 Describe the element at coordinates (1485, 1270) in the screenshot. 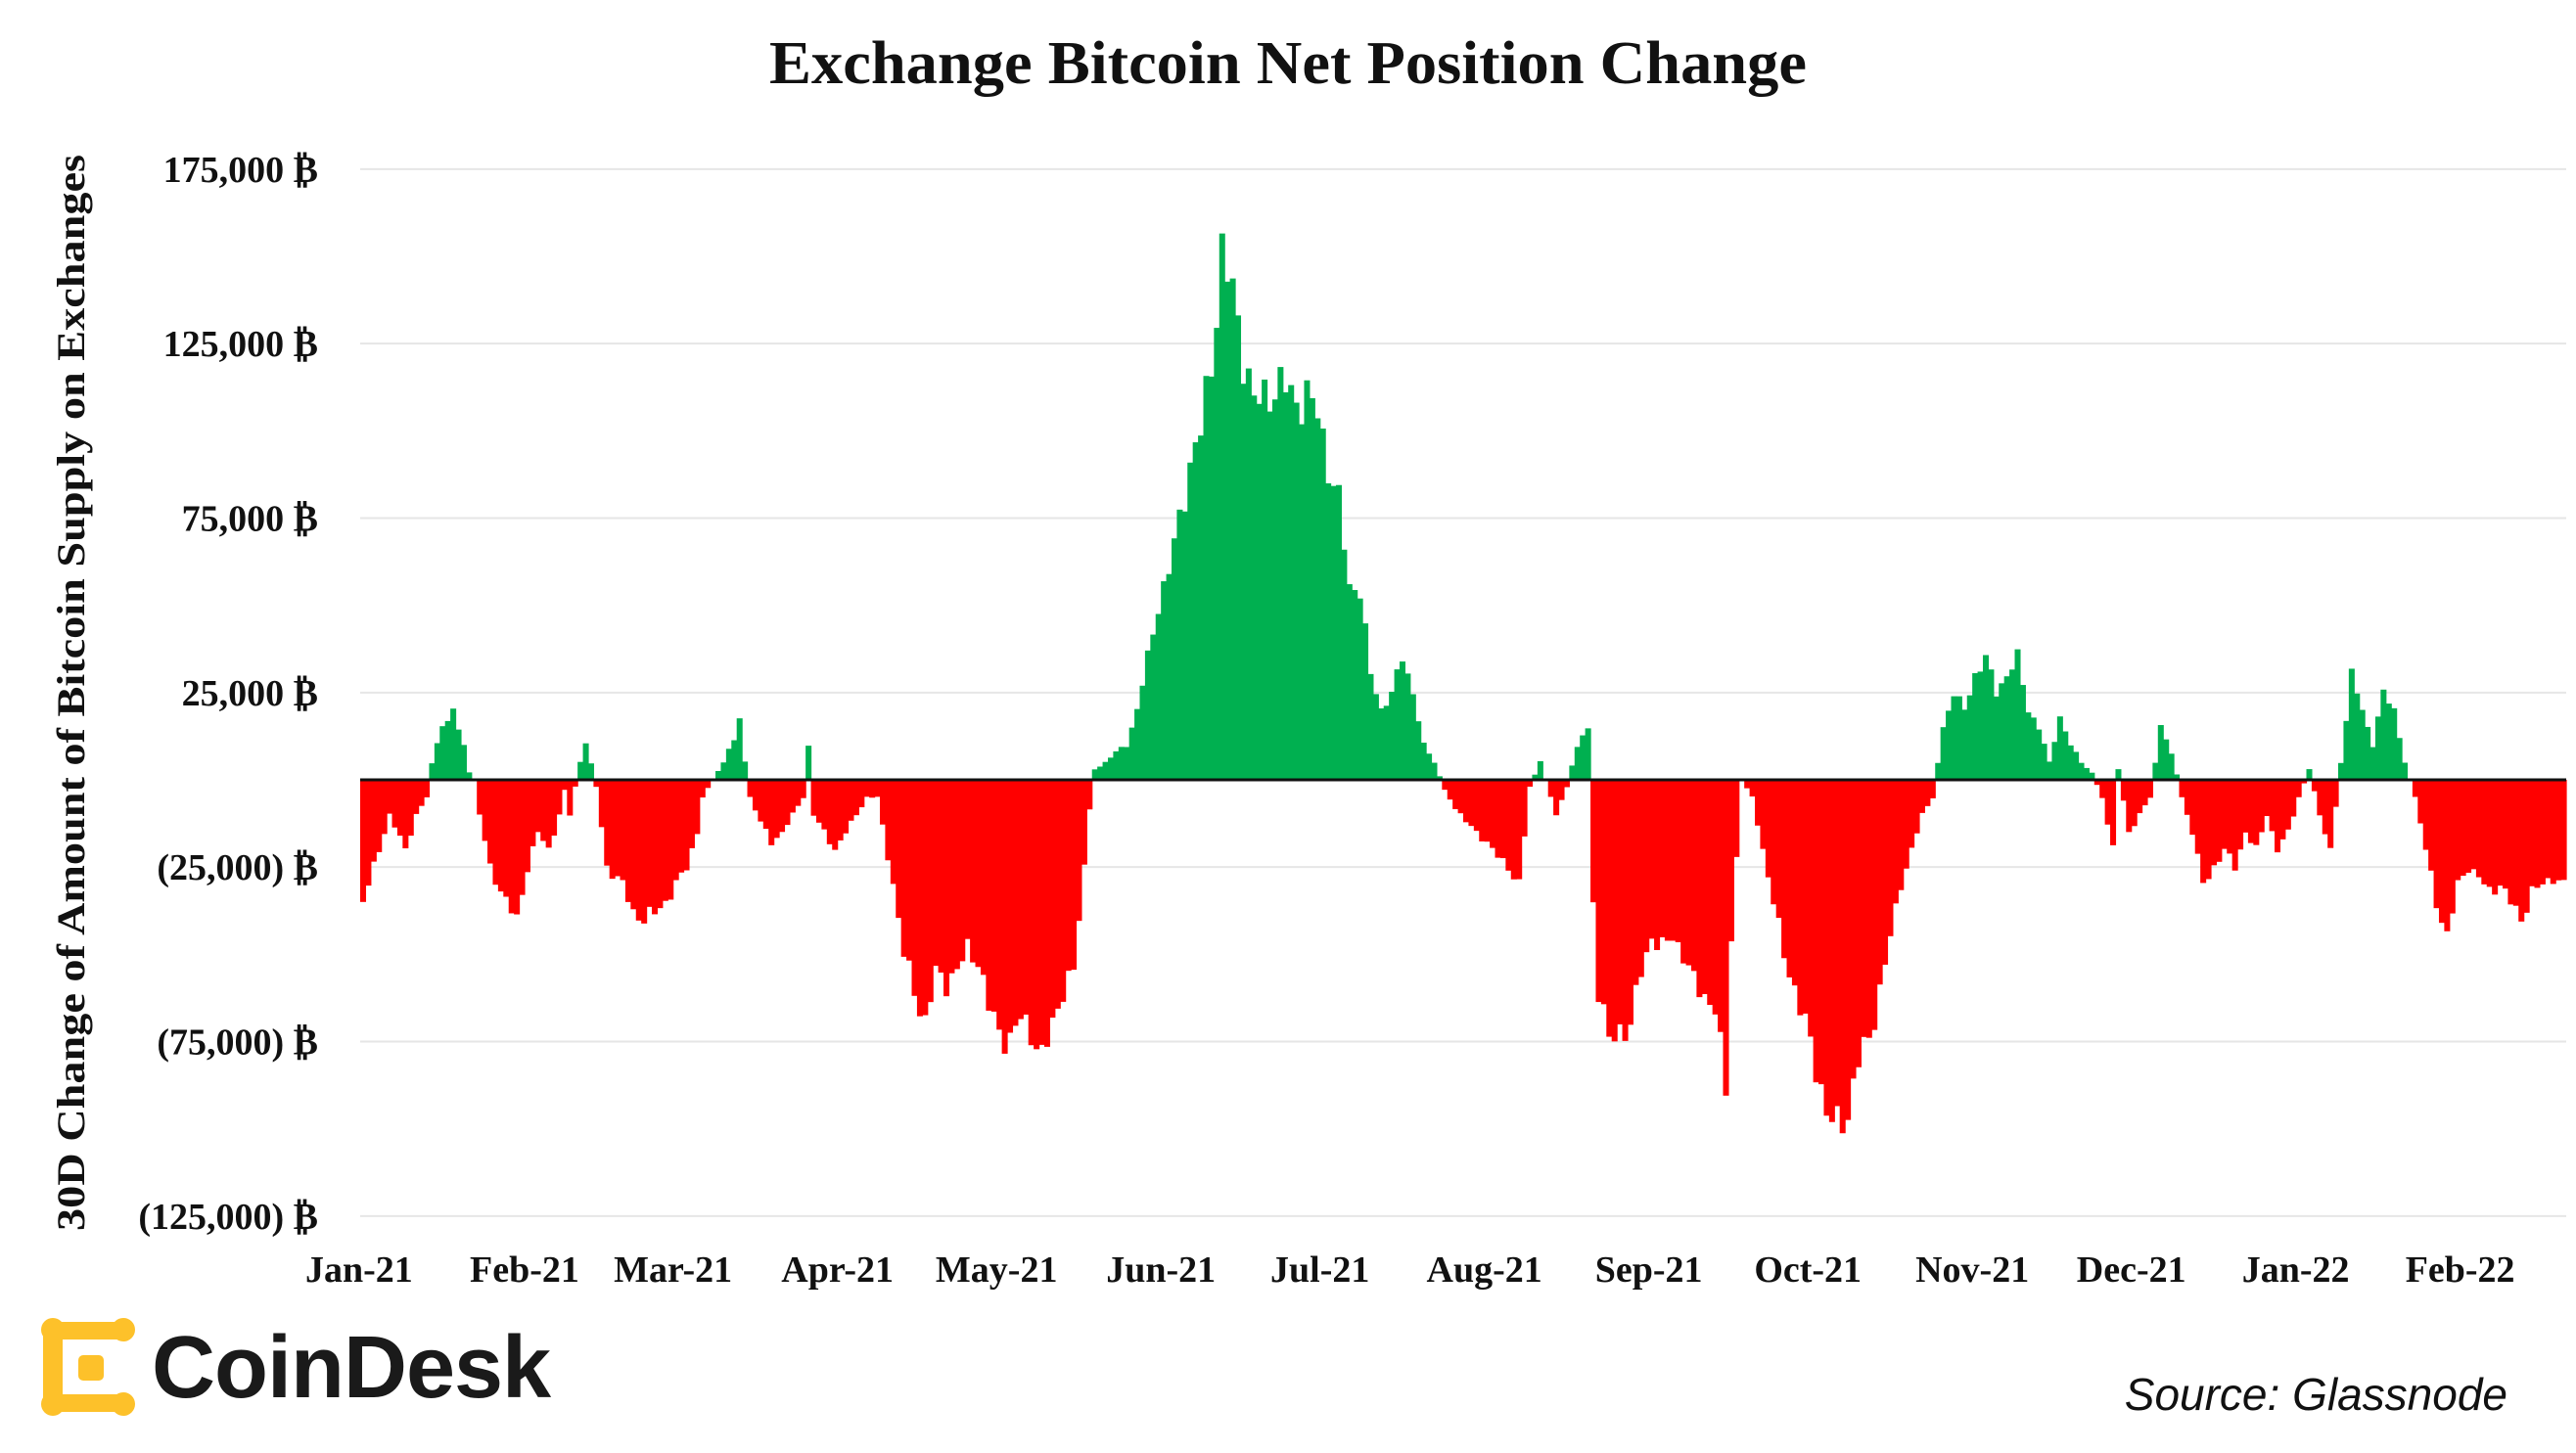

I see `x-tick-label: Aug-21` at that location.